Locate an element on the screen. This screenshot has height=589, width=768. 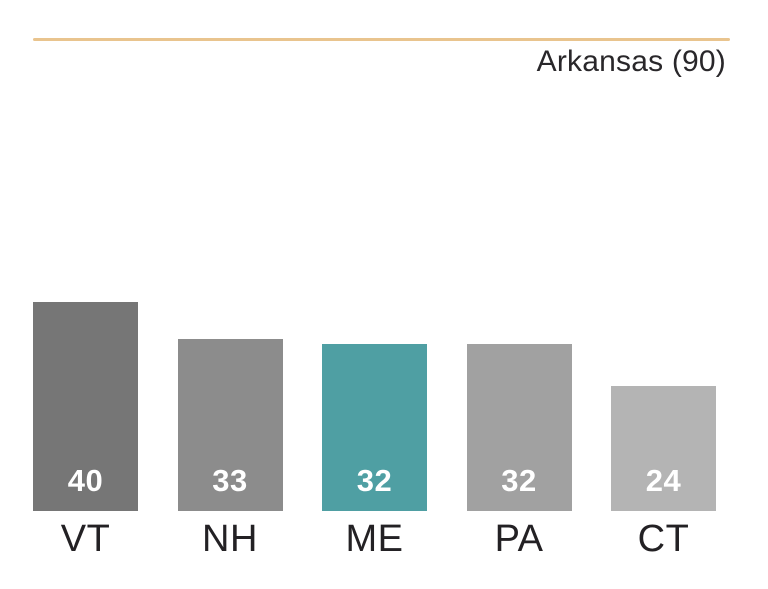
bar-column: 32 PA is located at coordinates (519, 452).